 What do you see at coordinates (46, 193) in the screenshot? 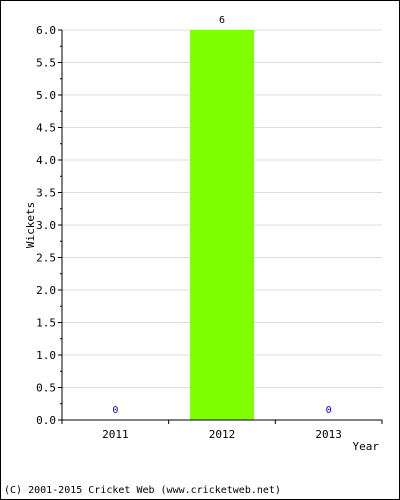
I see `y-tick-label: 3.5` at bounding box center [46, 193].